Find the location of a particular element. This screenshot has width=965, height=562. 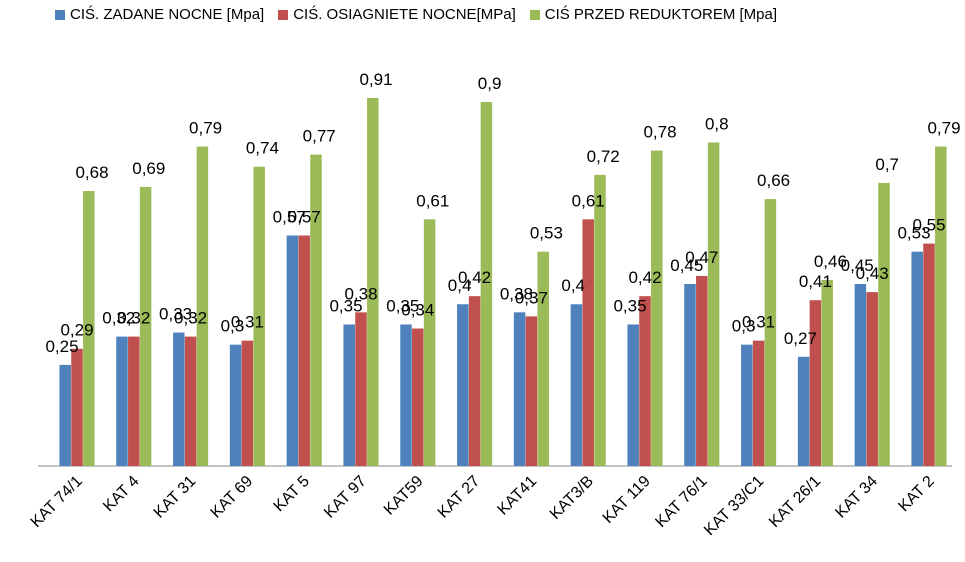

data-label-przed-reduktorem: 0,69 is located at coordinates (148, 168).